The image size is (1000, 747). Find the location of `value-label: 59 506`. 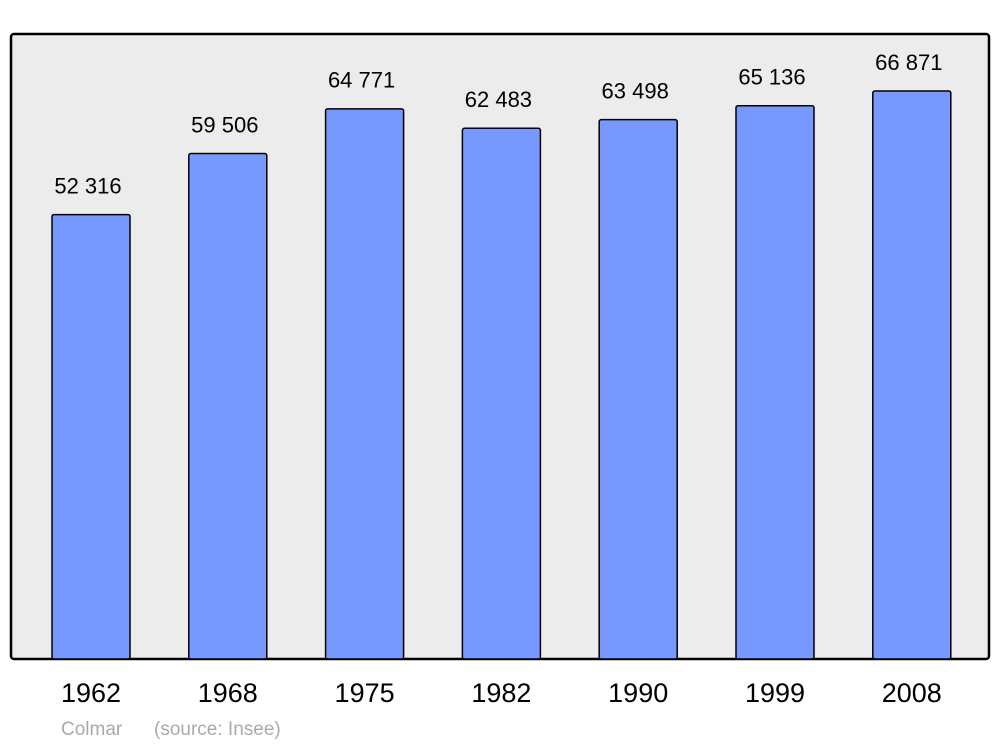

value-label: 59 506 is located at coordinates (224, 124).